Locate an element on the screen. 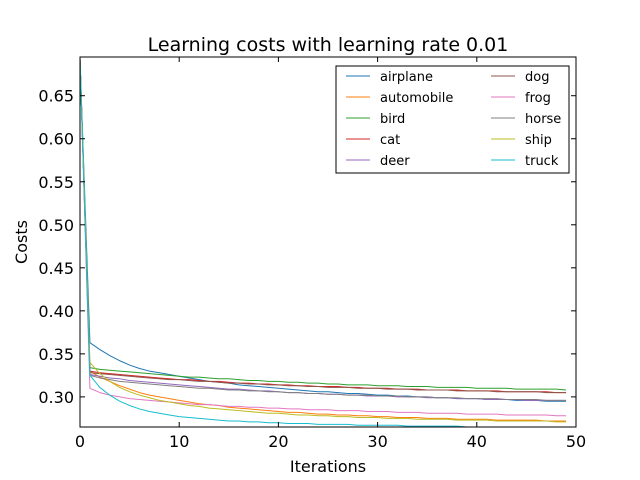 This screenshot has width=640, height=480. legend-label-truck: truck is located at coordinates (542, 161).